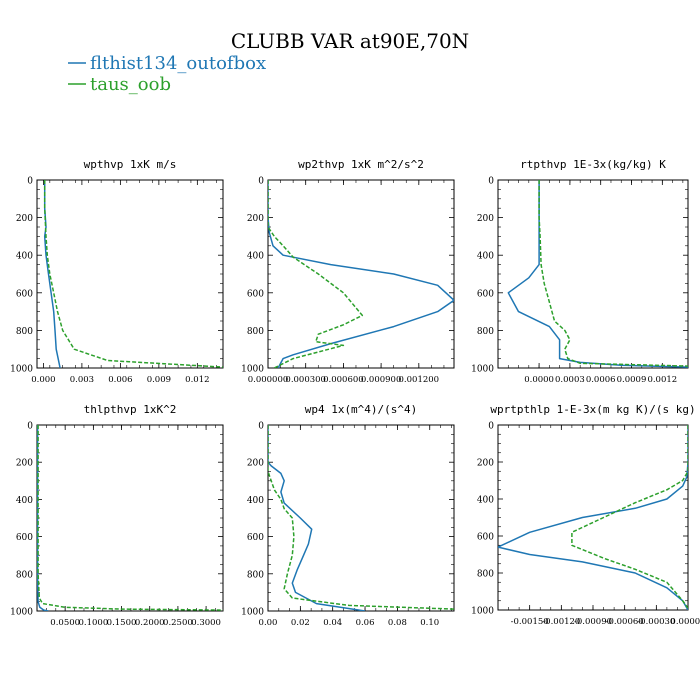 This screenshot has width=700, height=700. What do you see at coordinates (361, 409) in the screenshot?
I see `subplot-title: wp4 1x(m^4)/(s^4)` at bounding box center [361, 409].